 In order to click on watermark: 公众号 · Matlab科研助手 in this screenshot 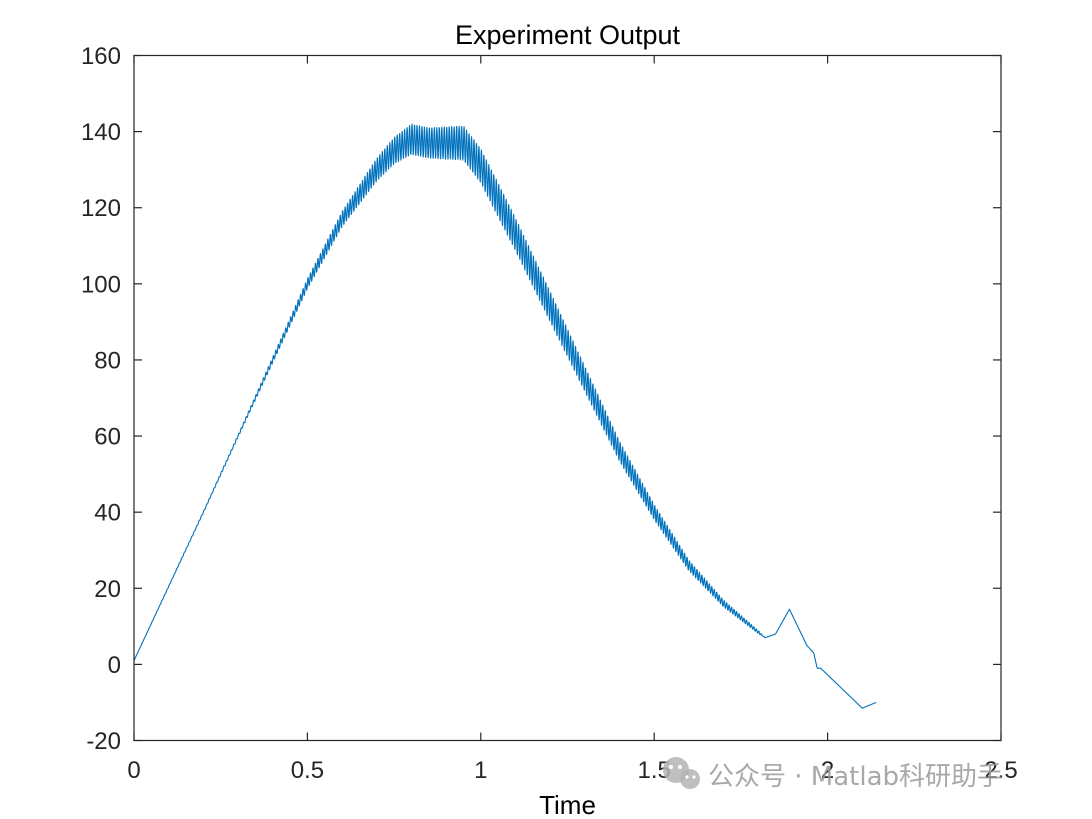, I will do `click(833, 774)`.